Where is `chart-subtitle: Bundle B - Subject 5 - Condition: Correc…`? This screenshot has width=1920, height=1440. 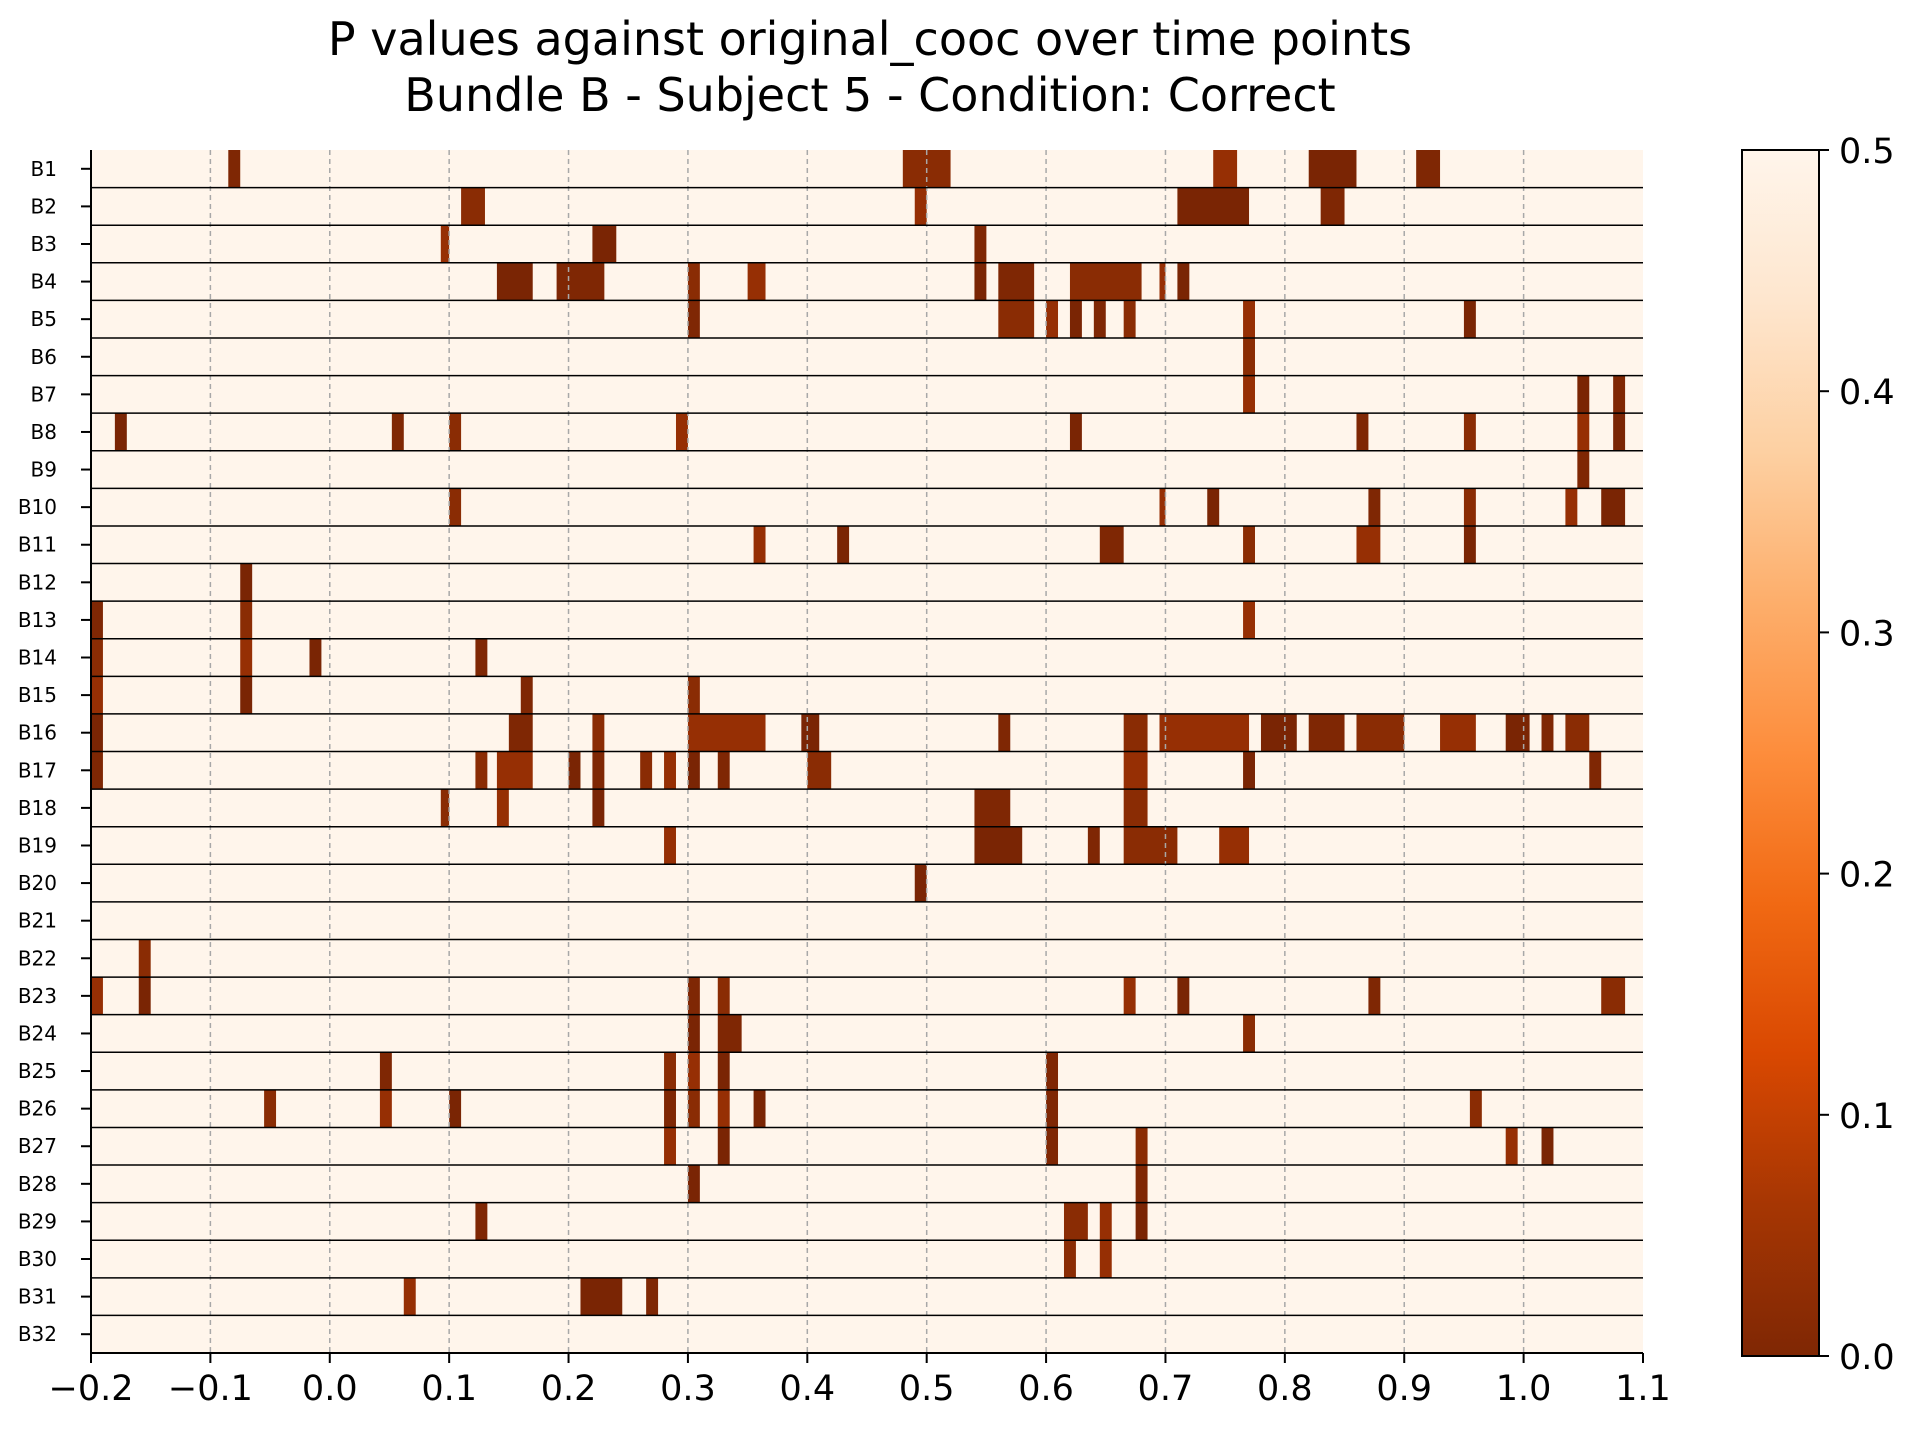
chart-subtitle: Bundle B - Subject 5 - Condition: Correc… is located at coordinates (870, 95).